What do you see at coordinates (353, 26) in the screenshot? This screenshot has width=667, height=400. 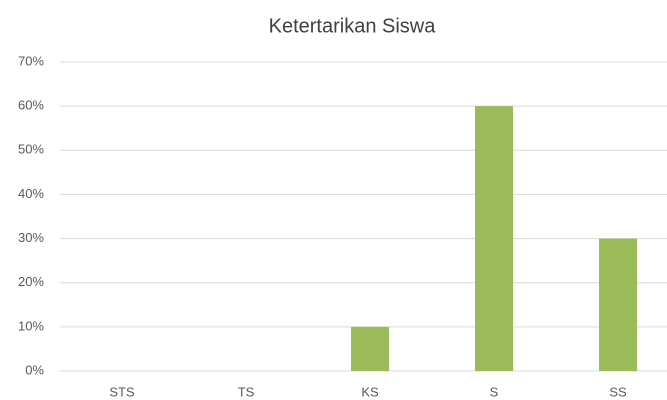 I see `chart-title: Ketertarikan Siswa` at bounding box center [353, 26].